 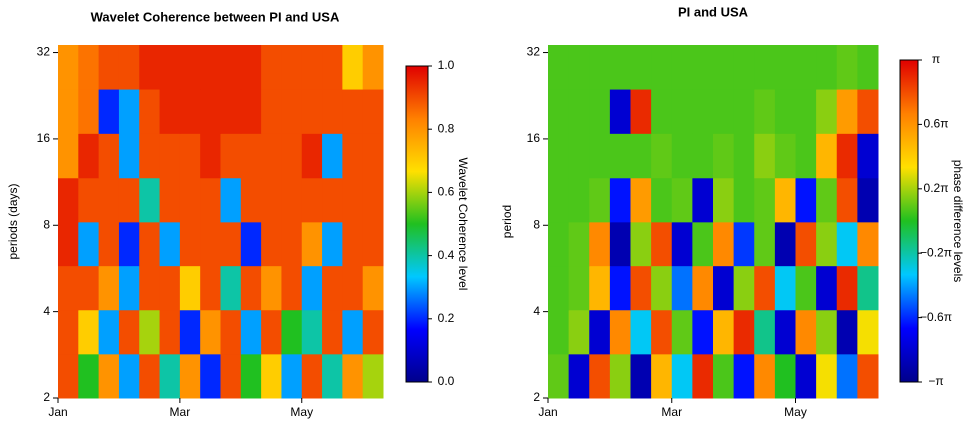 I want to click on x-tick-label: Jan, so click(x=57, y=412).